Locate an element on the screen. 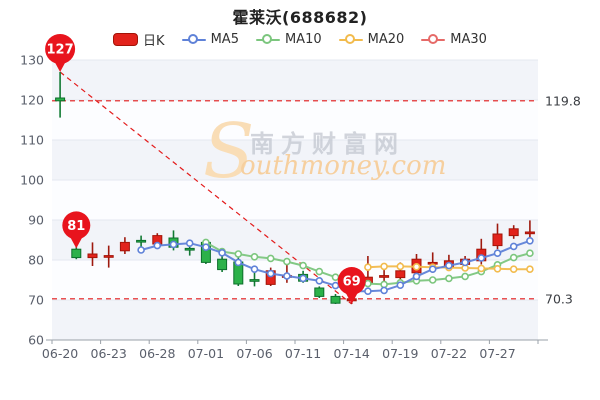 The image size is (600, 400). legend-item-日k: 日K is located at coordinates (139, 39).